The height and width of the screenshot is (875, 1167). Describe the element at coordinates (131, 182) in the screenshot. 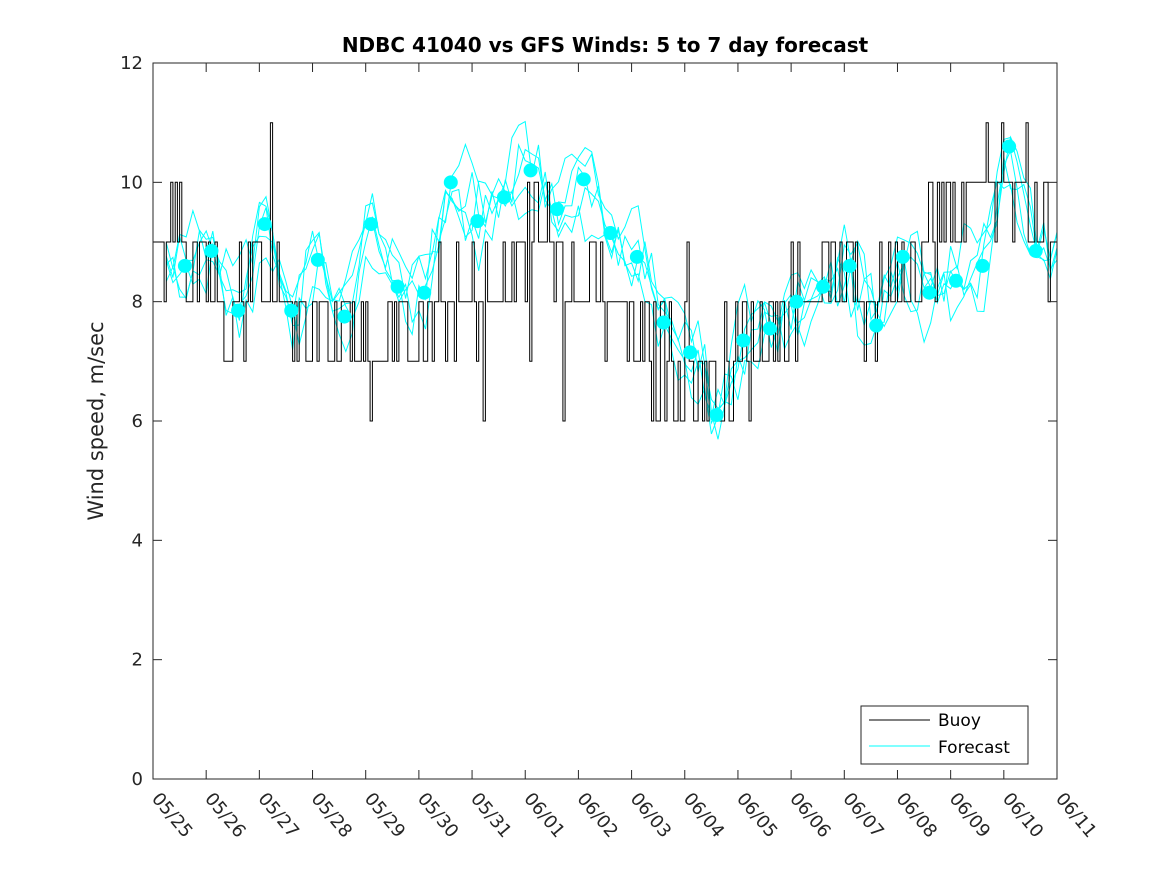

I see `y-tick-label: 10` at that location.